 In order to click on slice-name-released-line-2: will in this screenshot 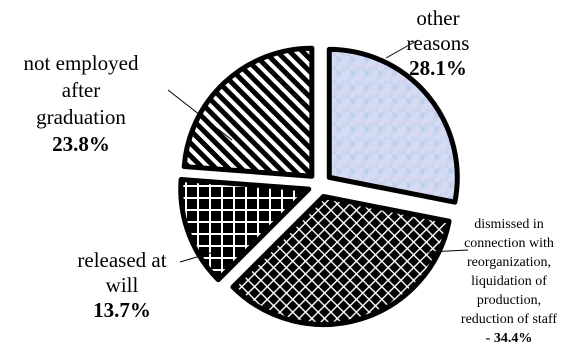, I will do `click(122, 285)`.